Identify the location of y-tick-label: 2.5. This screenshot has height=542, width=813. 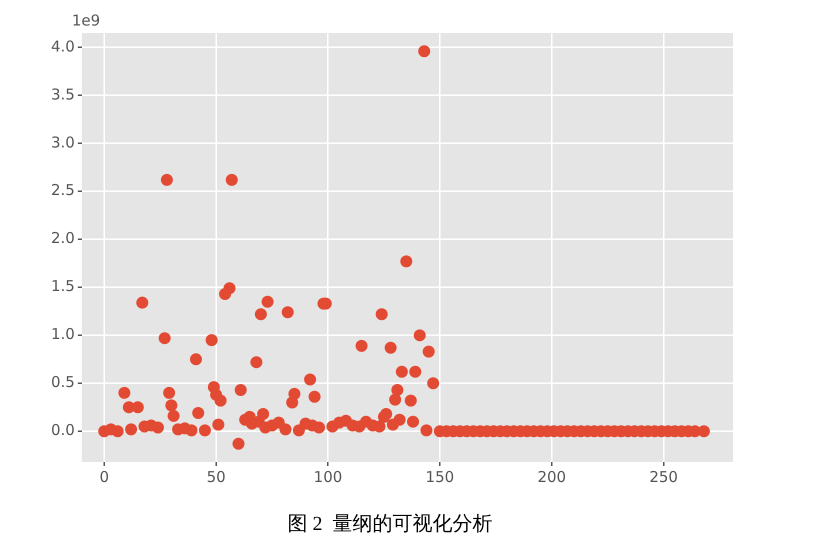
(62, 190).